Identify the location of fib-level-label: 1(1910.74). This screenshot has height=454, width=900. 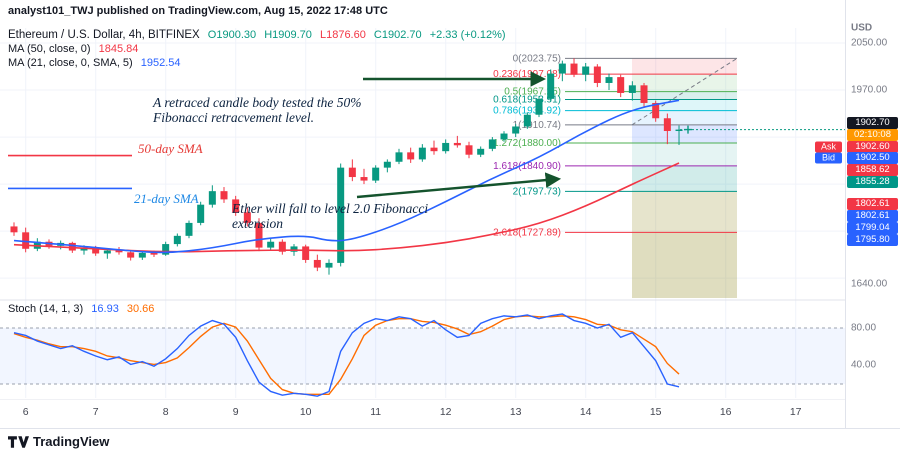
(537, 125).